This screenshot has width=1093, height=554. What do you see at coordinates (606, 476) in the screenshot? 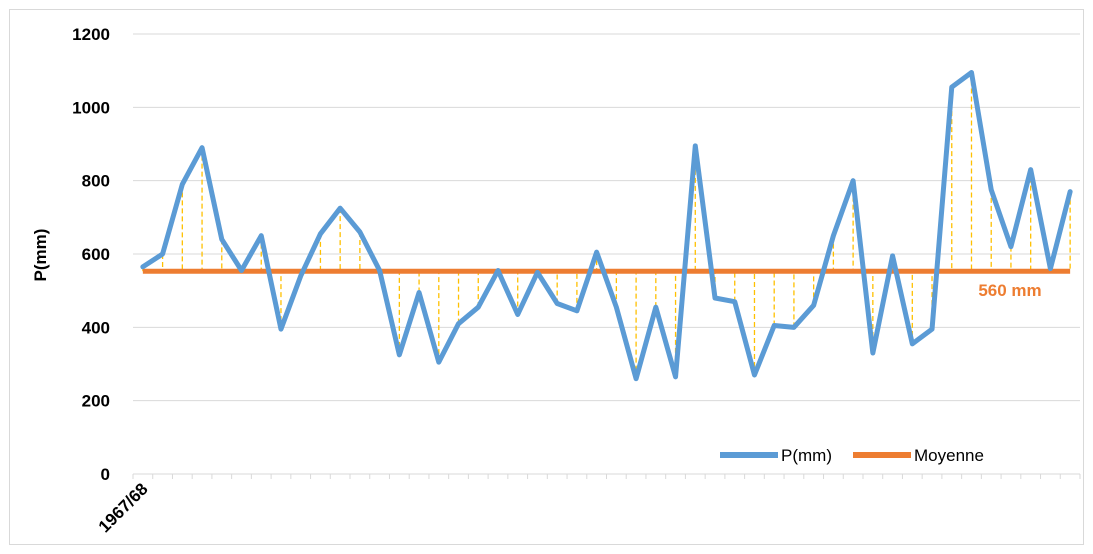
I see `x-axis-tick-marks` at bounding box center [606, 476].